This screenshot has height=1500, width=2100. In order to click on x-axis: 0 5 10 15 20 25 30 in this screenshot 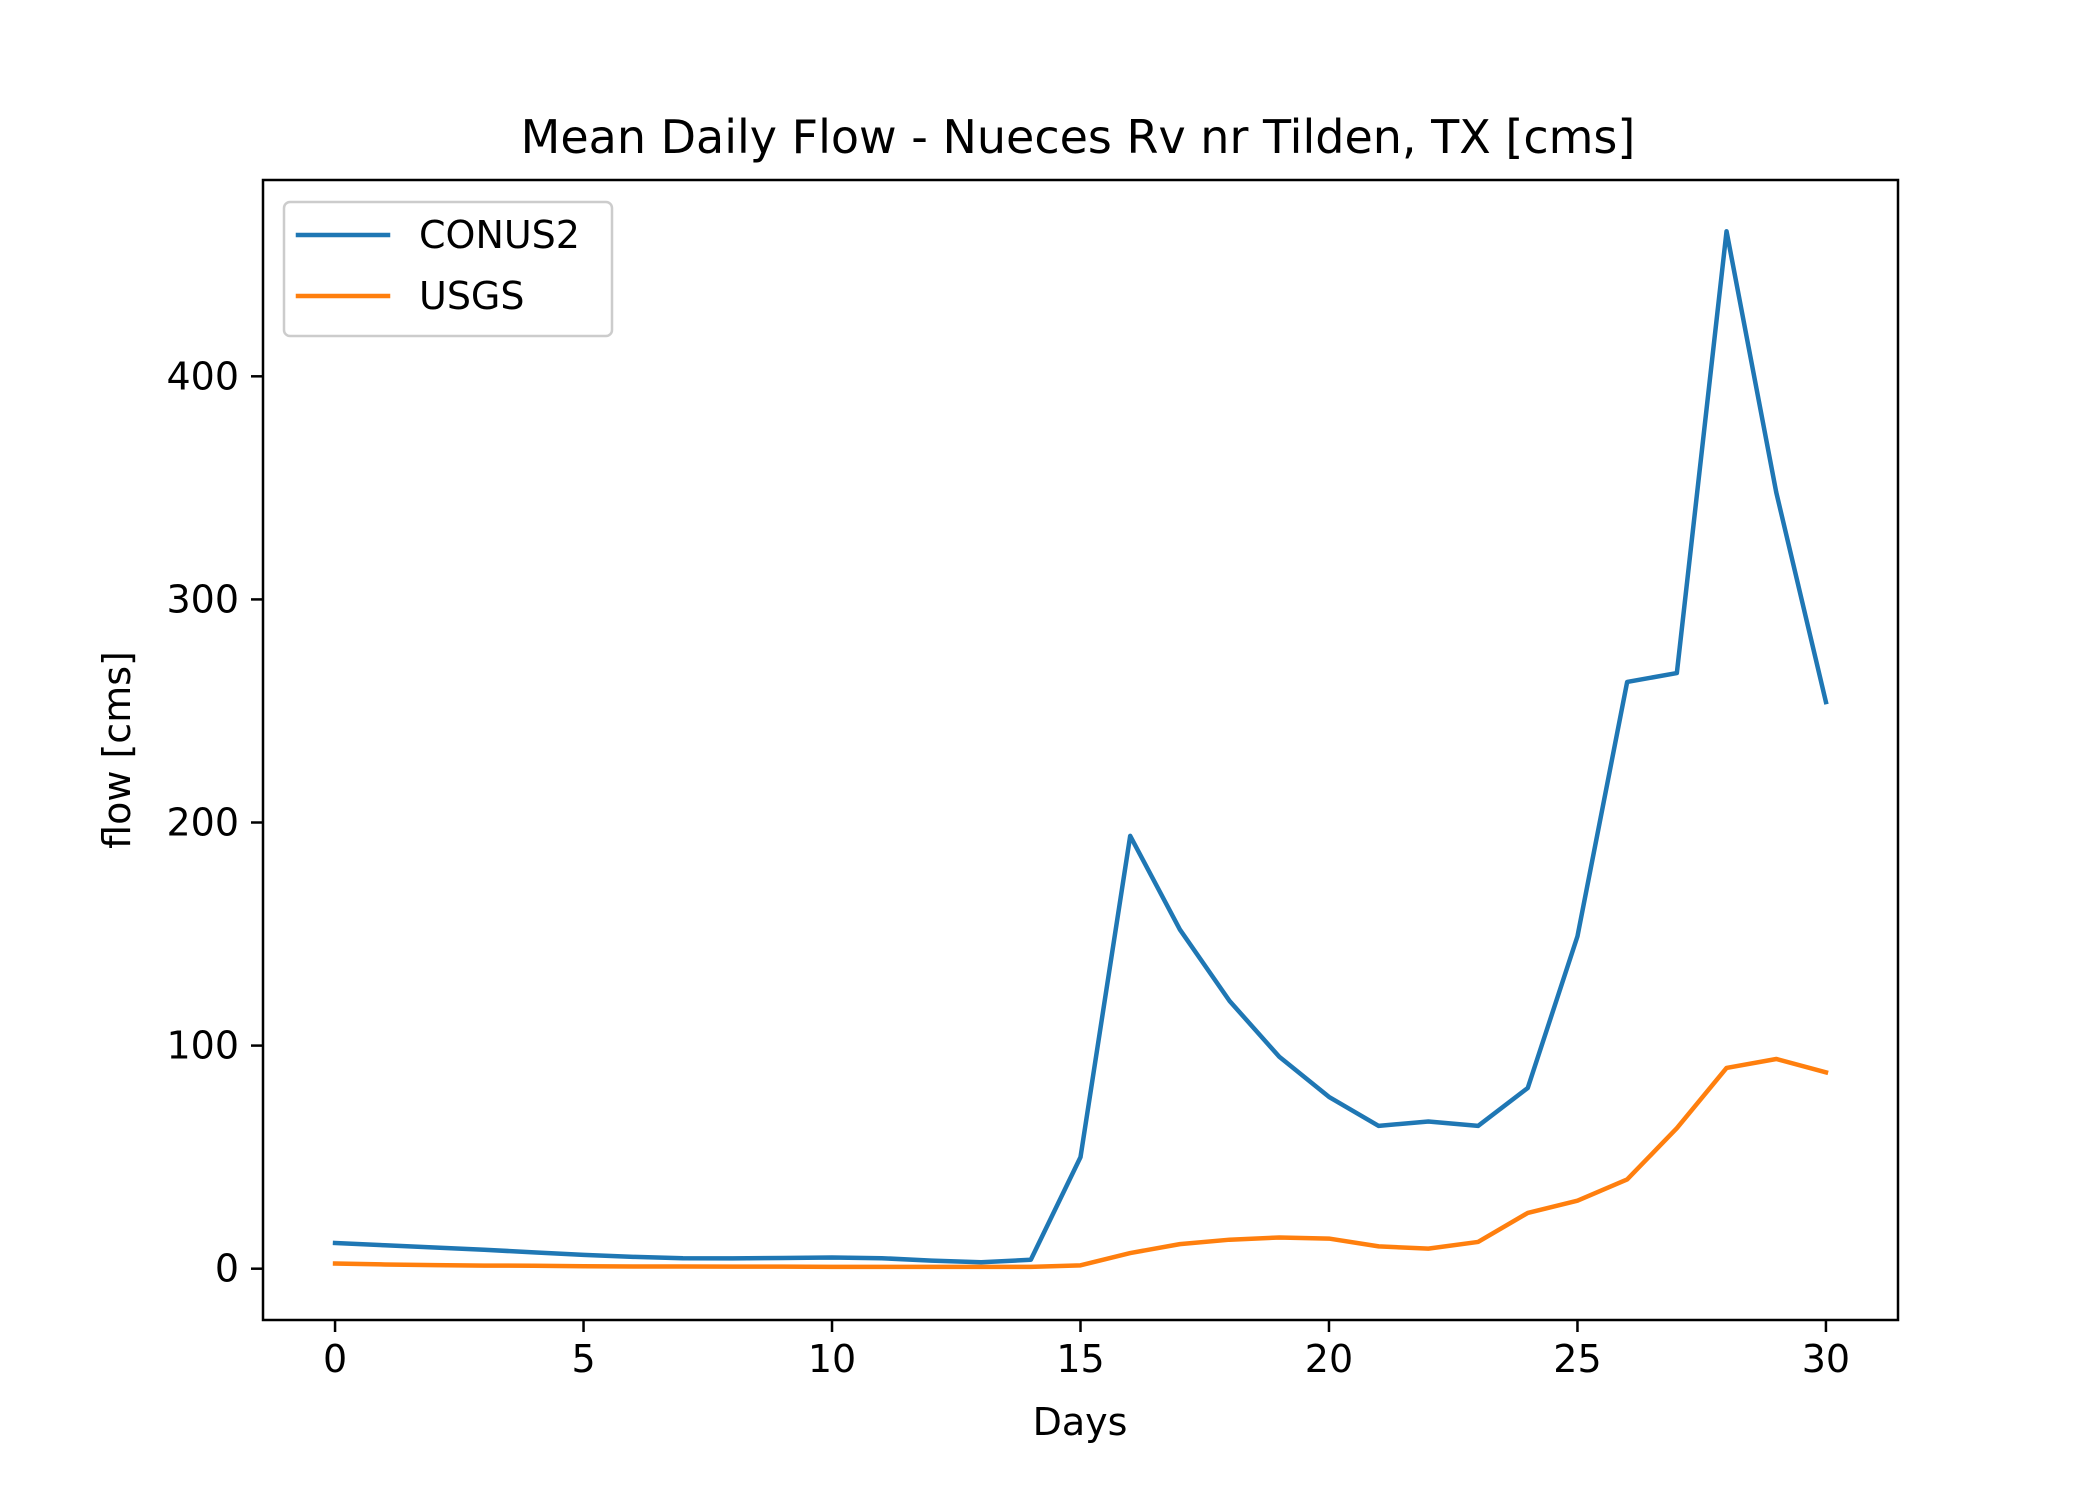, I will do `click(1086, 1350)`.